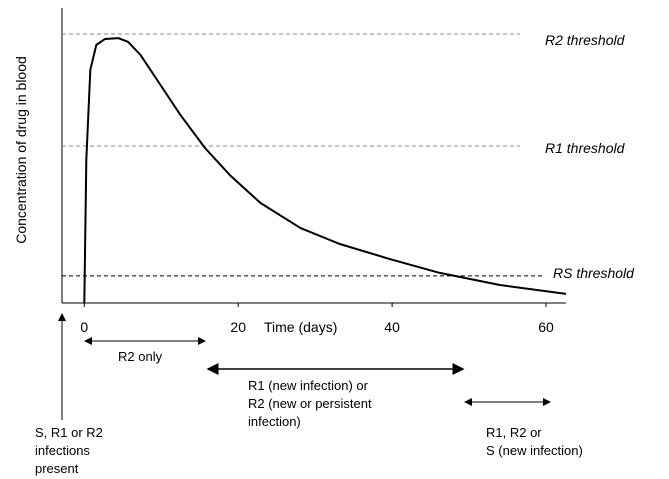 This screenshot has width=669, height=479. What do you see at coordinates (534, 450) in the screenshot?
I see `annotation-line: S (new infection)` at bounding box center [534, 450].